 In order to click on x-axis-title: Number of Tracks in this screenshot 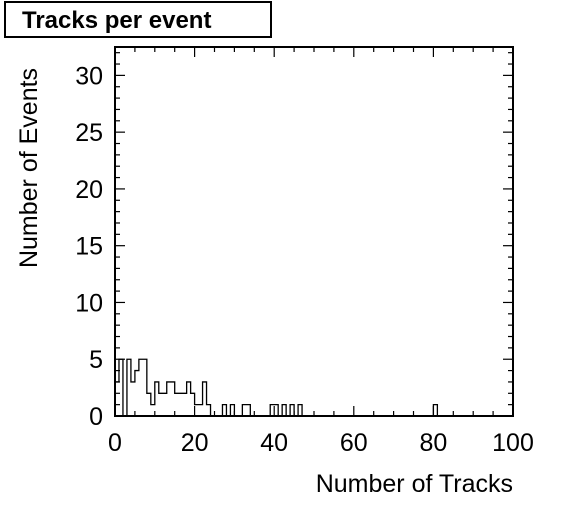, I will do `click(414, 484)`.